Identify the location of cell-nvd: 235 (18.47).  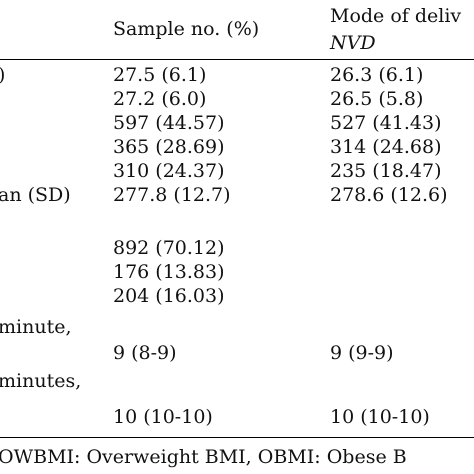
(386, 171).